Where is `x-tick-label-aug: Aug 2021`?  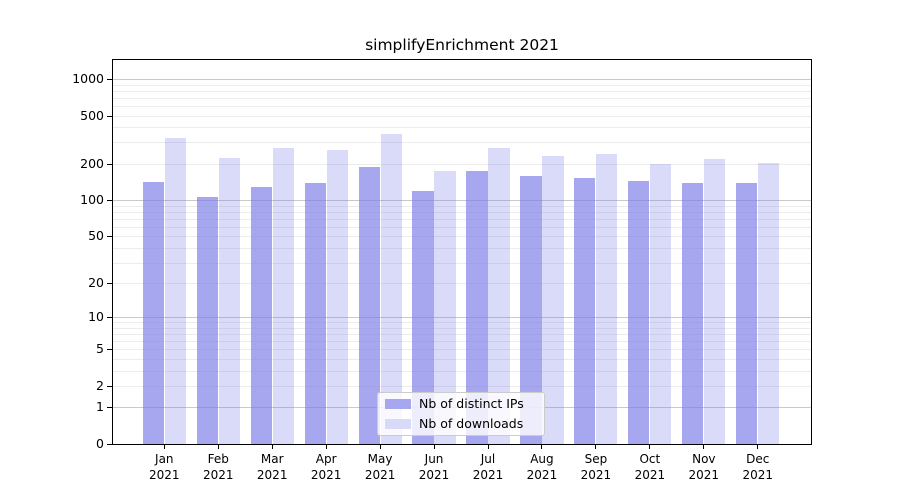 x-tick-label-aug: Aug 2021 is located at coordinates (542, 467).